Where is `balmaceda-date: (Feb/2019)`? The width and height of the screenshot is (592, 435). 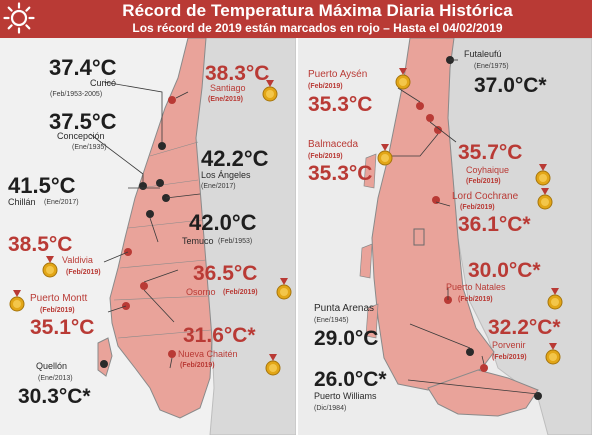 balmaceda-date: (Feb/2019) is located at coordinates (325, 156).